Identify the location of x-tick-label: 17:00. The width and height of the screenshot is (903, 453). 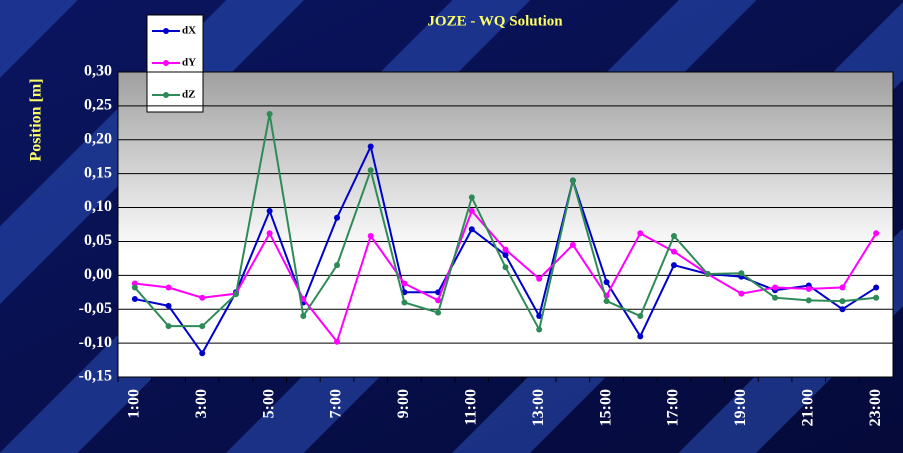
(673, 407).